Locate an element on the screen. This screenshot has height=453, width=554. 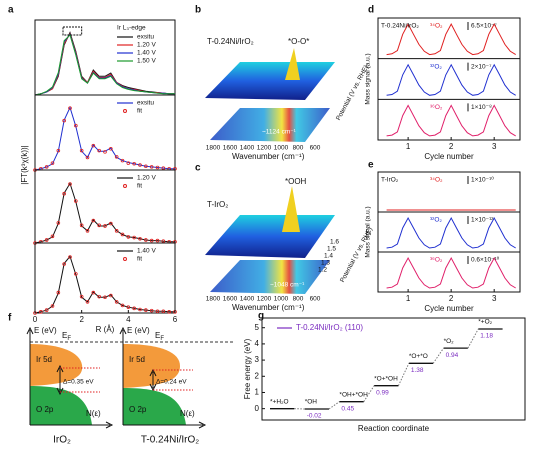
scale-label: 1×10⁻¹⁰ is located at coordinates (482, 180).